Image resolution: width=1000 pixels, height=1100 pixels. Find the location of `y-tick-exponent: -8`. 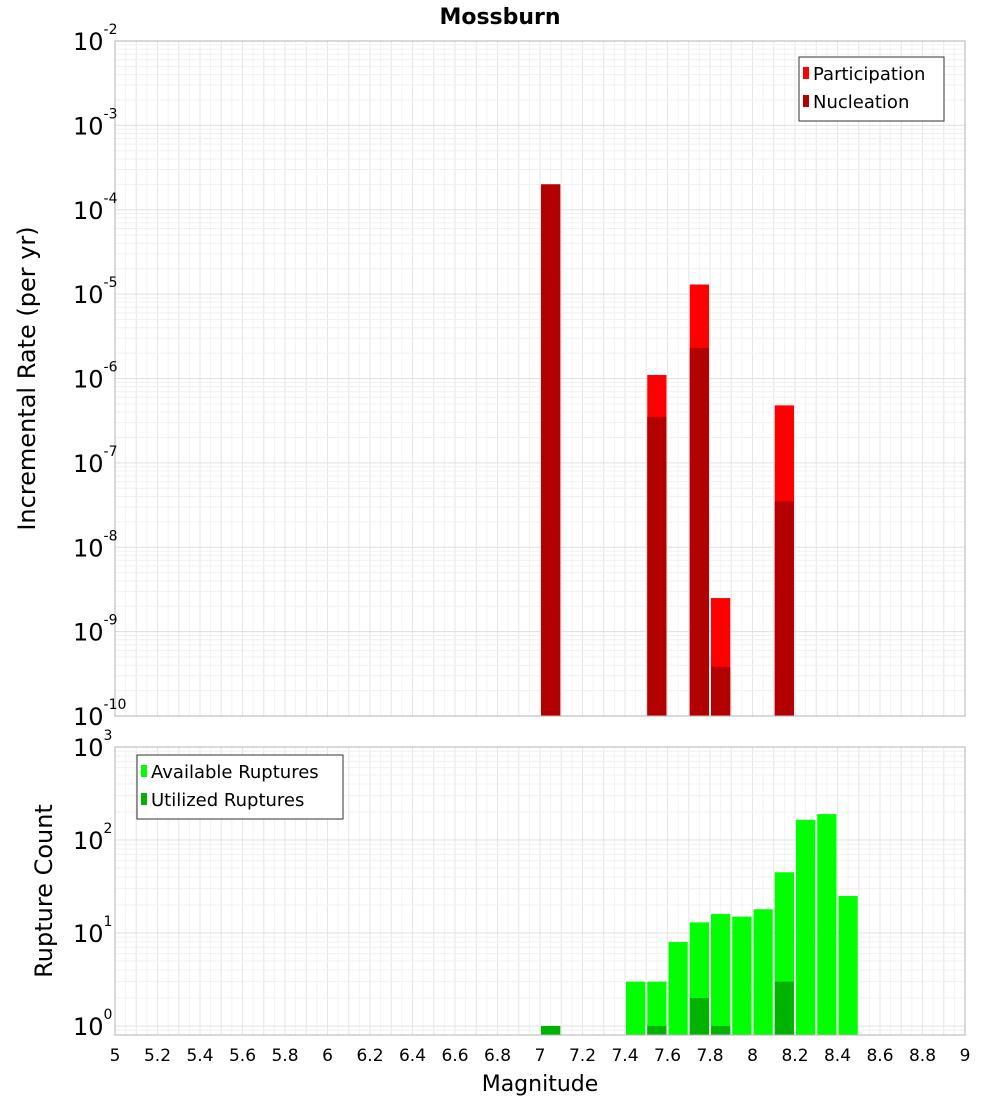

y-tick-exponent: -8 is located at coordinates (111, 536).